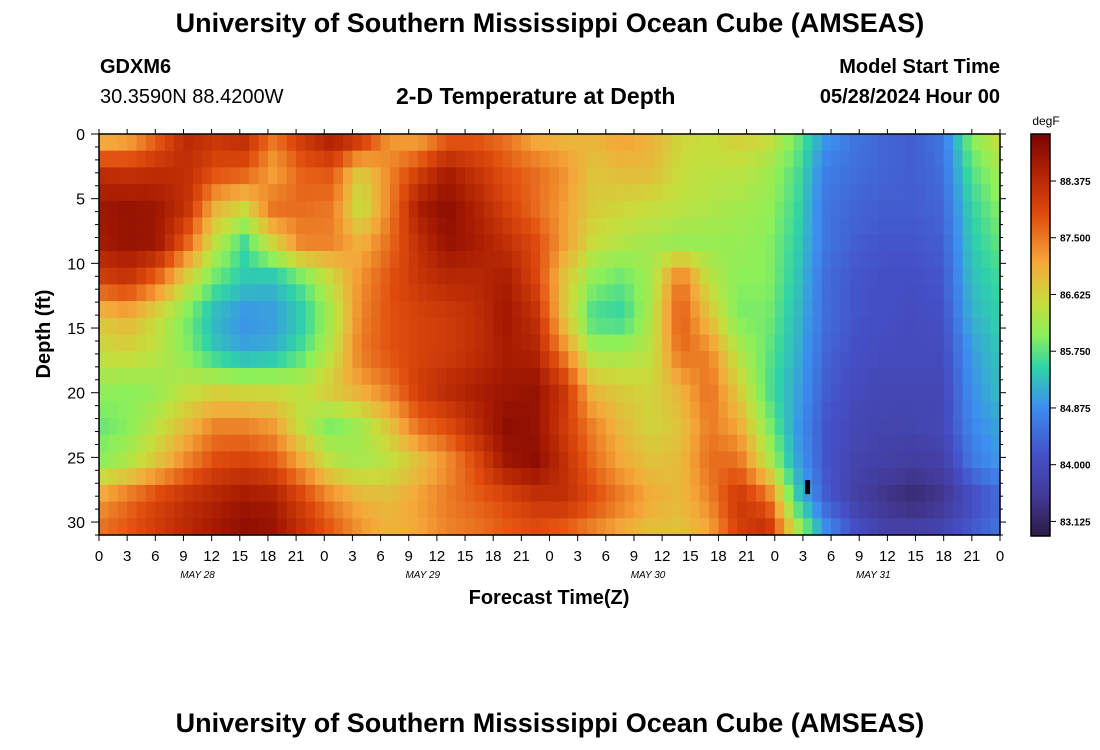 Image resolution: width=1100 pixels, height=750 pixels. I want to click on x-axis-label: Forecast Time(Z), so click(549, 598).